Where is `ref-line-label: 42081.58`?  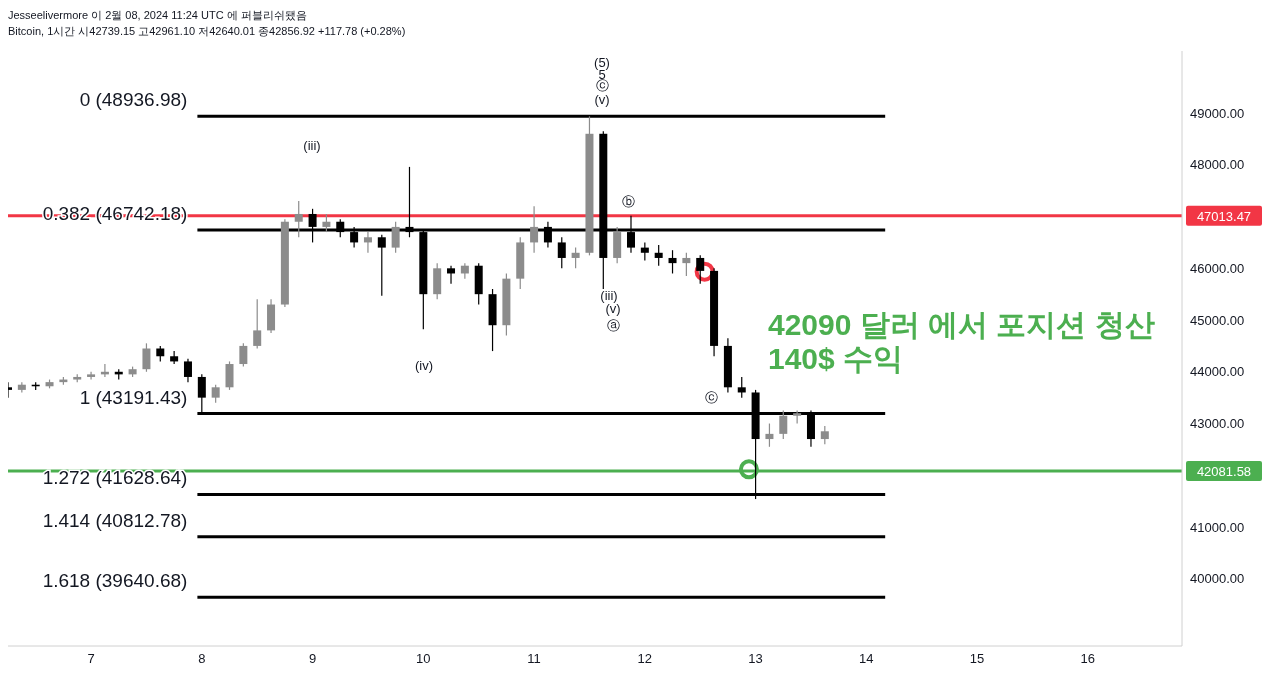 ref-line-label: 42081.58 is located at coordinates (1224, 472).